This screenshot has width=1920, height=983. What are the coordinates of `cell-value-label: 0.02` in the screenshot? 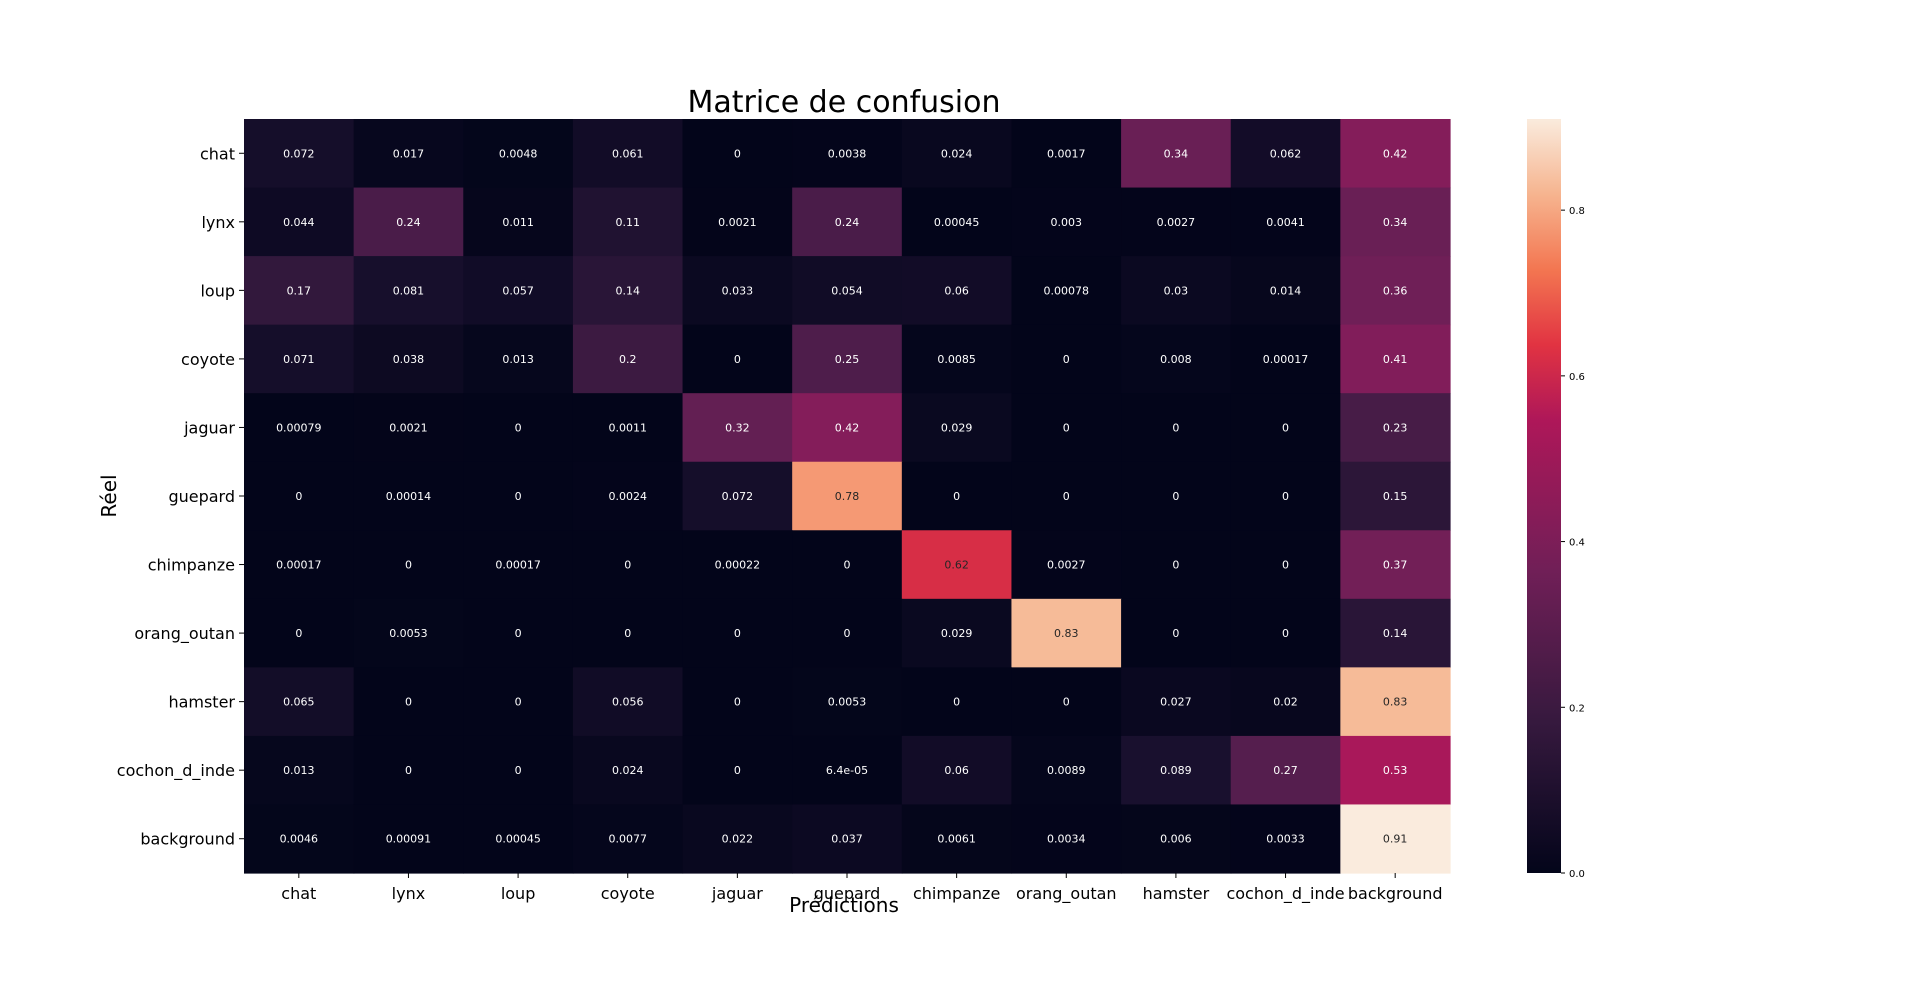 It's located at (1285, 702).